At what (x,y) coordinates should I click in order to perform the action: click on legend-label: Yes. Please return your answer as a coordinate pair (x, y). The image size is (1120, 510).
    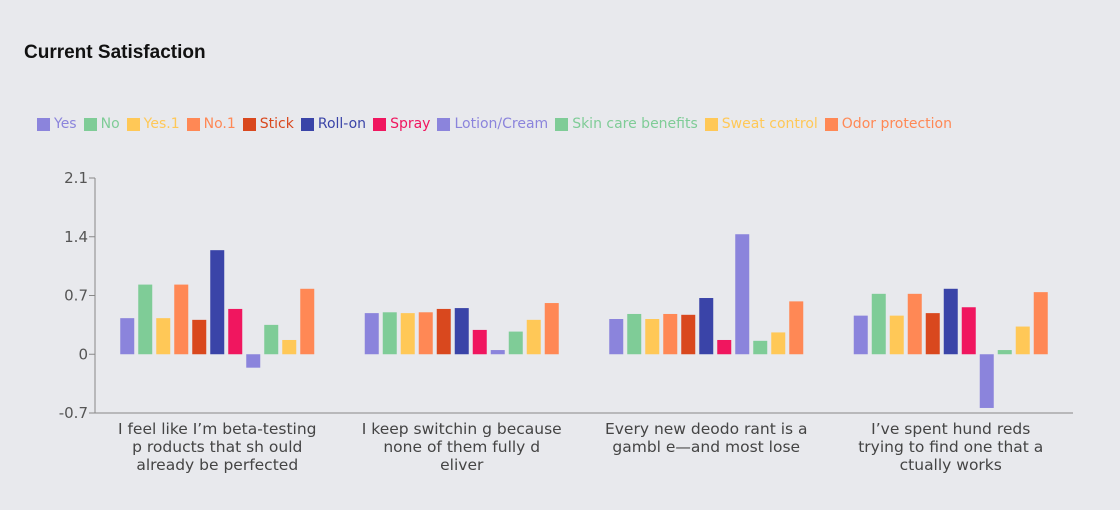
    Looking at the image, I should click on (65, 124).